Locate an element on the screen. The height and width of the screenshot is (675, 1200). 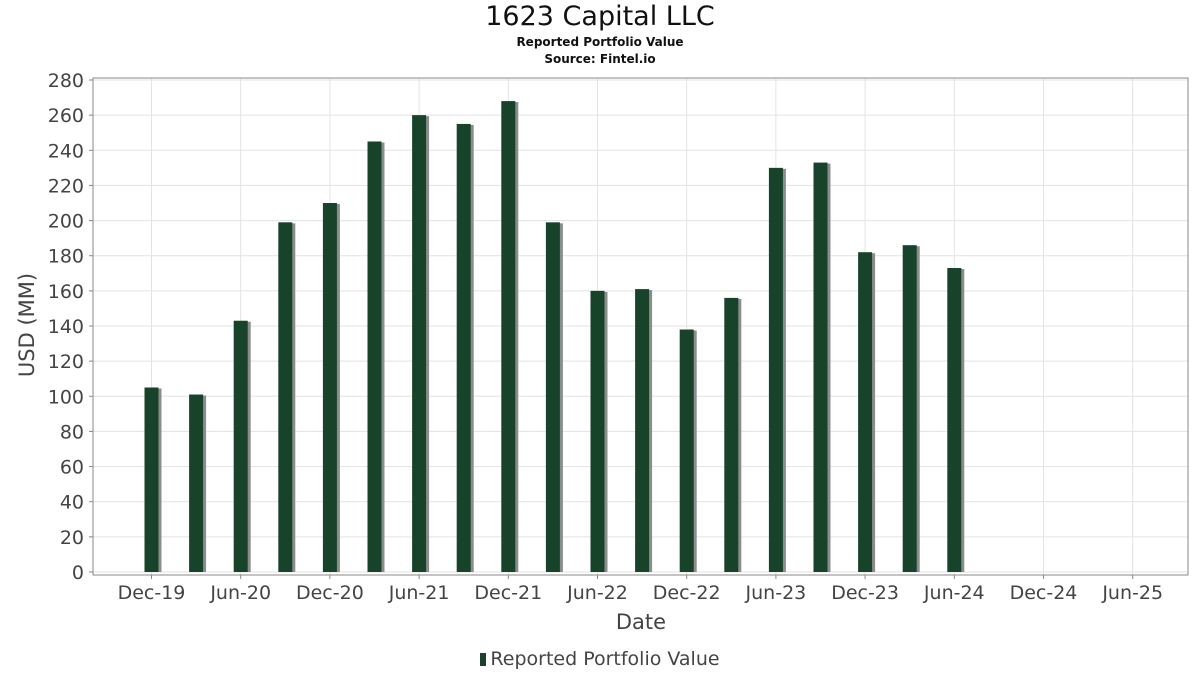
x-axis-label: Date is located at coordinates (641, 622).